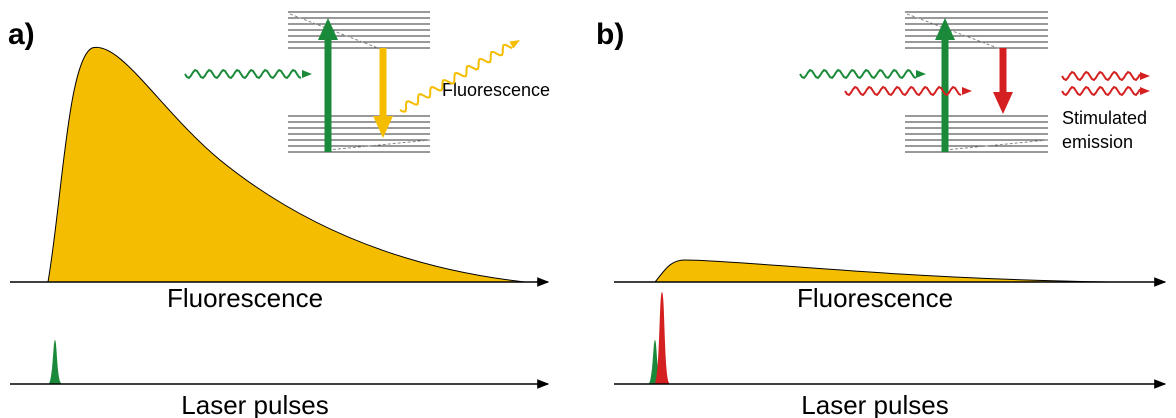 The image size is (1176, 418). I want to click on fluorescence-curve, so click(882, 271).